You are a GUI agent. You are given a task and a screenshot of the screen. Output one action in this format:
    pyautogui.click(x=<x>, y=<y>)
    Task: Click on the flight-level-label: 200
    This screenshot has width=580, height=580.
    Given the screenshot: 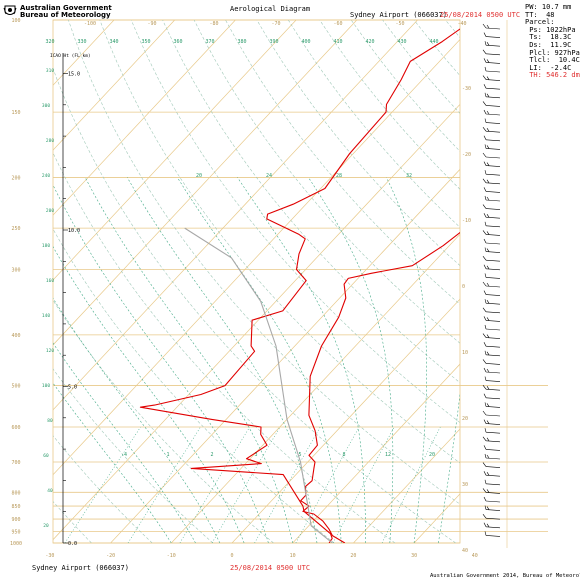 What is the action you would take?
    pyautogui.click(x=50, y=211)
    